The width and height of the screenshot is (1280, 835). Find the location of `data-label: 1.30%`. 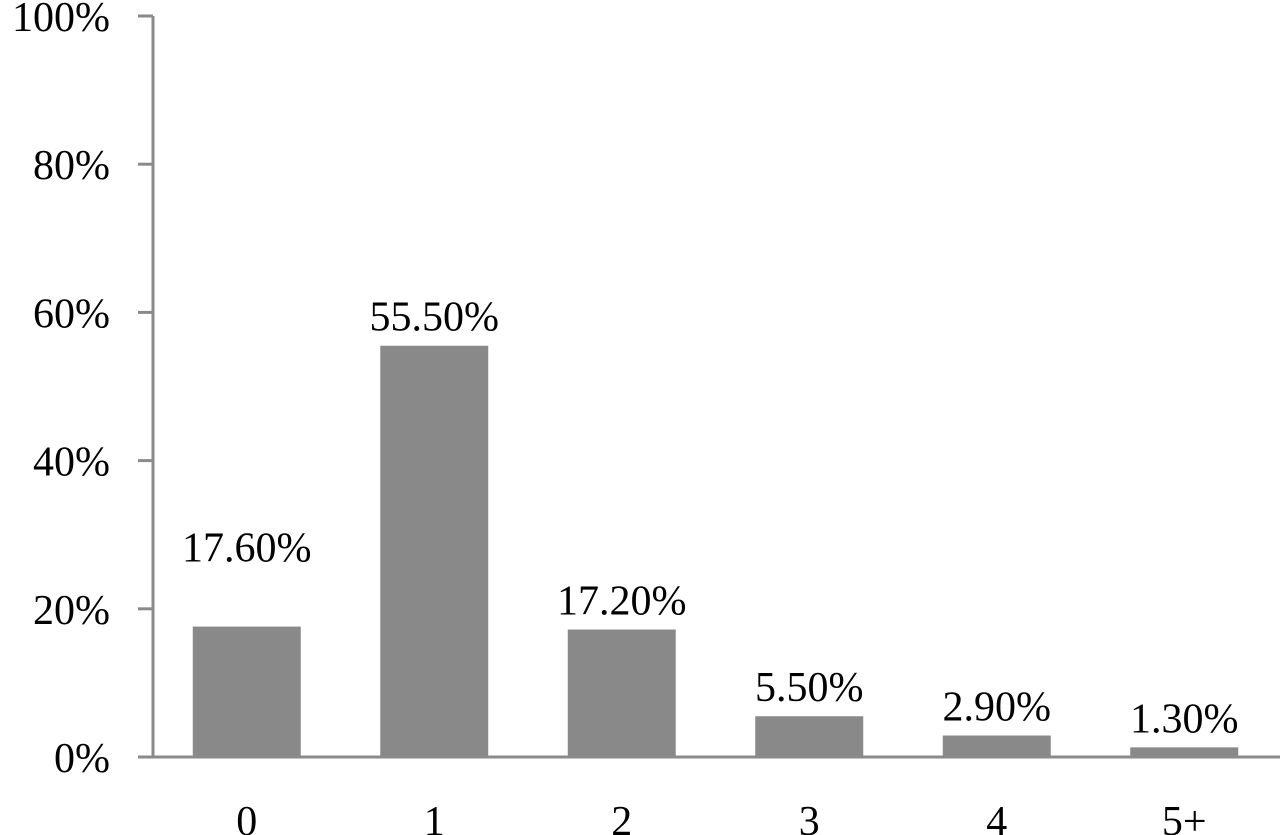

data-label: 1.30% is located at coordinates (1184, 719).